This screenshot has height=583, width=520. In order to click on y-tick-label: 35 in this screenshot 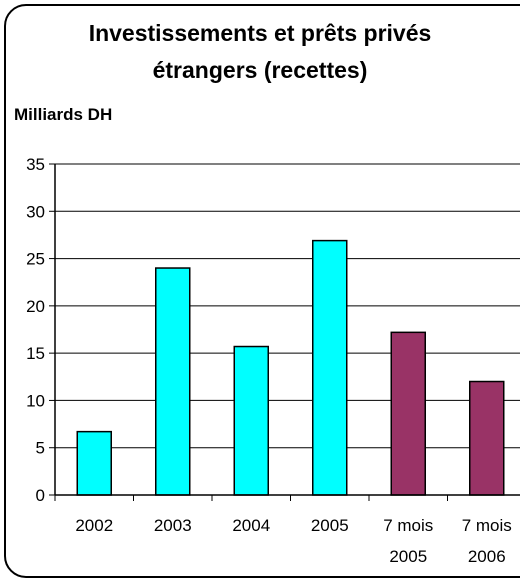, I will do `click(35, 164)`.